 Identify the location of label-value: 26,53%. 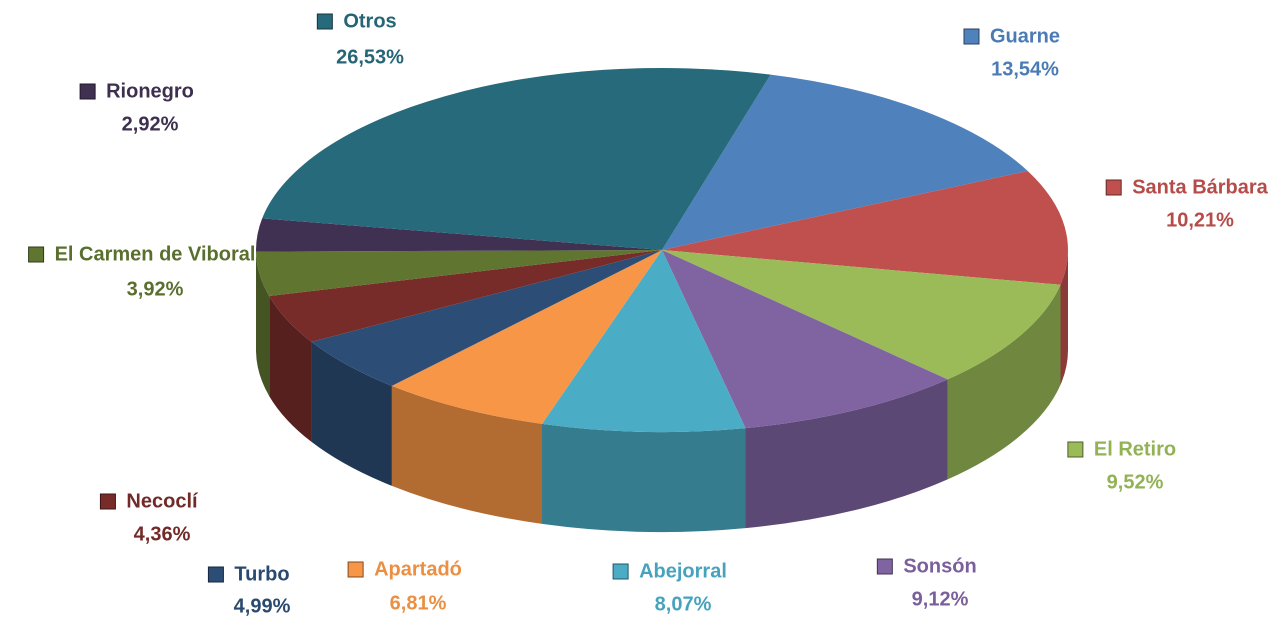
(370, 57).